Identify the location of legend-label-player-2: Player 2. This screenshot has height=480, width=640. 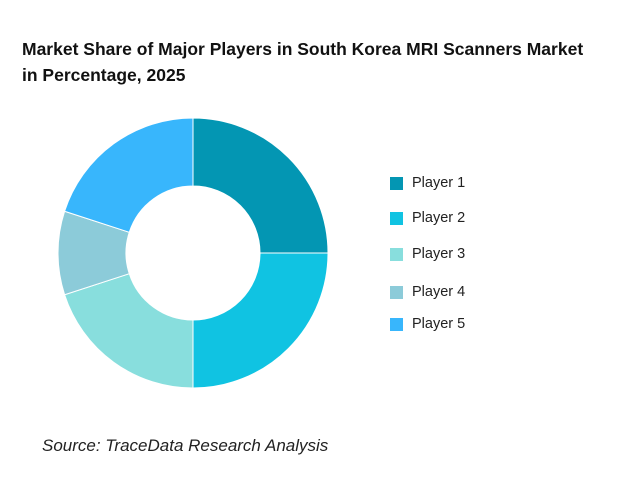
(439, 218).